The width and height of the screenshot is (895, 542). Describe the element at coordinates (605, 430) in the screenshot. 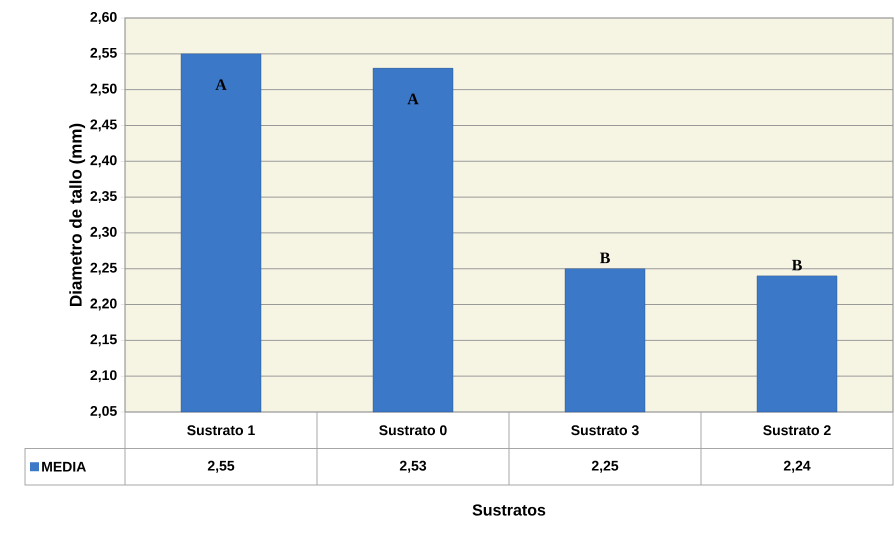

I see `x-tick-label: Sustrato 3` at that location.